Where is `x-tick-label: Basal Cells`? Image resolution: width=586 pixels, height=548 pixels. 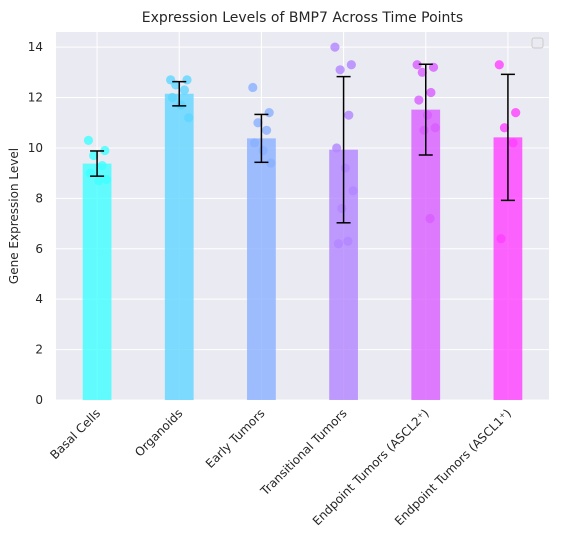 x-tick-label: Basal Cells is located at coordinates (75, 434).